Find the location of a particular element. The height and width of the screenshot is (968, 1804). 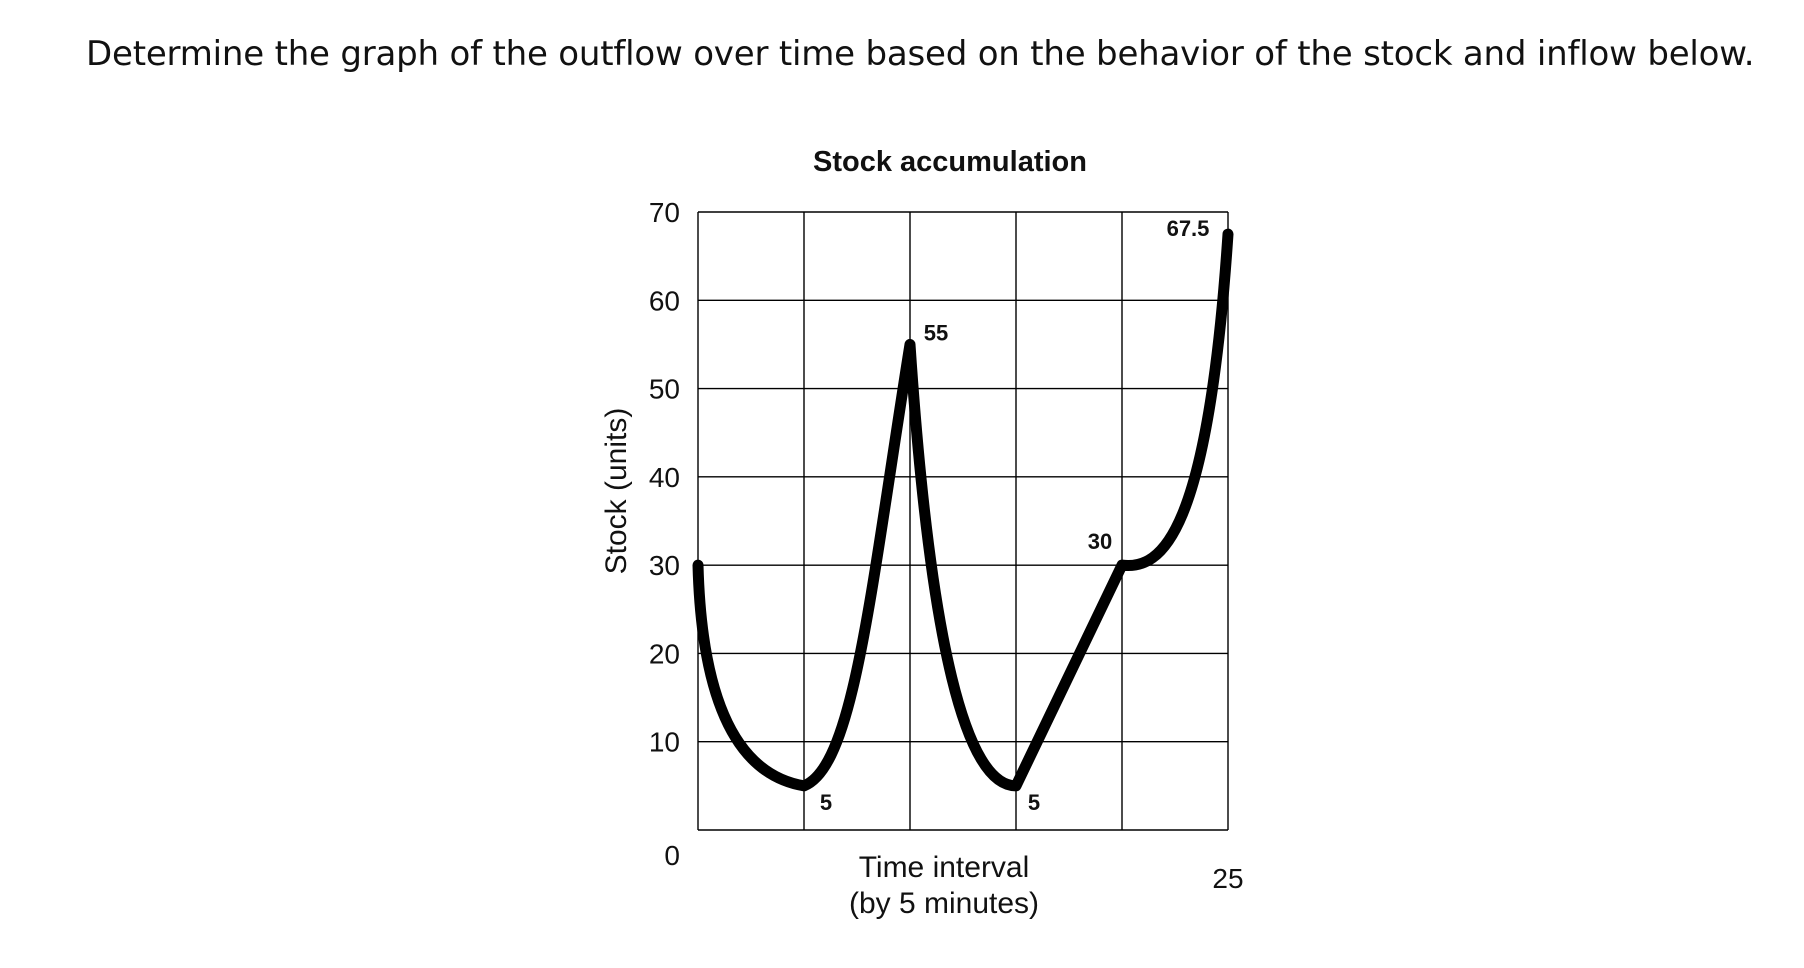

y-tick-label-50: 50 is located at coordinates (664, 389).